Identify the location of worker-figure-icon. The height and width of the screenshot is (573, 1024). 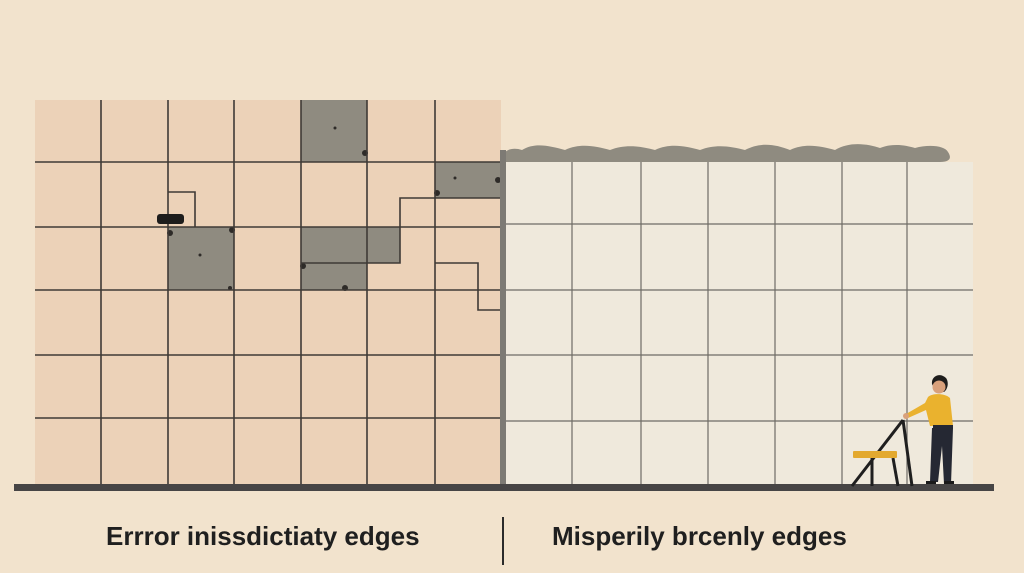
(928, 429).